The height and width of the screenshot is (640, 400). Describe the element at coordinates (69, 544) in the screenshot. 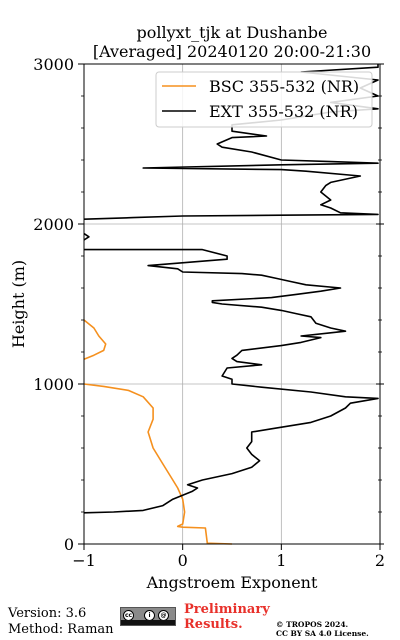

I see `y-tick-label: 0` at that location.